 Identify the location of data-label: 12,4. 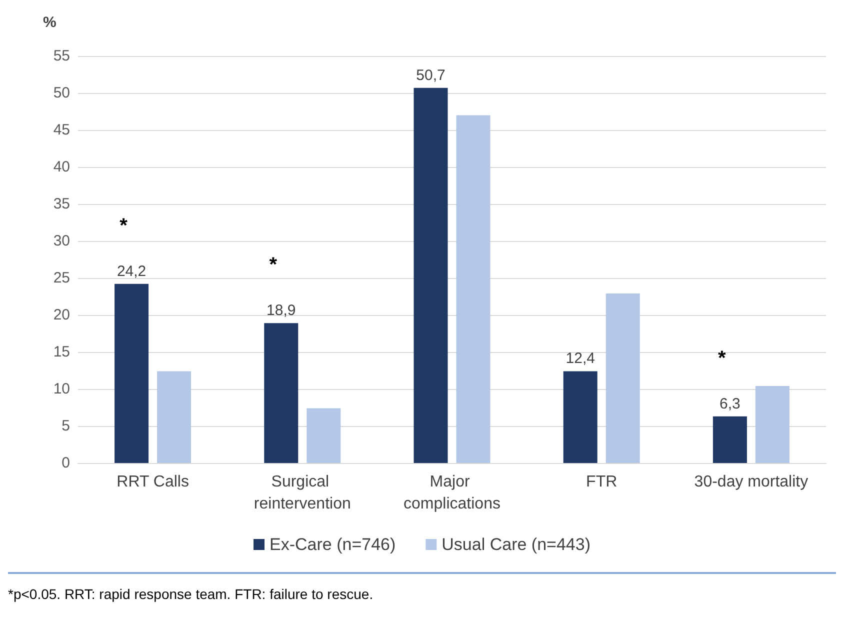
(580, 359).